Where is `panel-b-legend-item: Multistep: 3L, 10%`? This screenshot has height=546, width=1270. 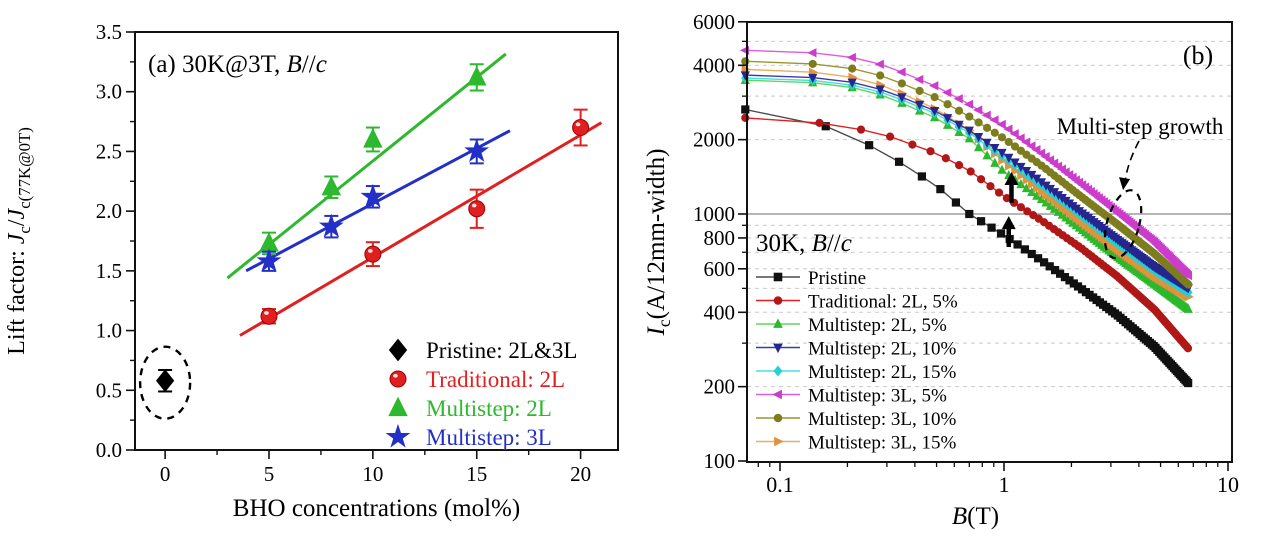
panel-b-legend-item: Multistep: 3L, 10% is located at coordinates (856, 419).